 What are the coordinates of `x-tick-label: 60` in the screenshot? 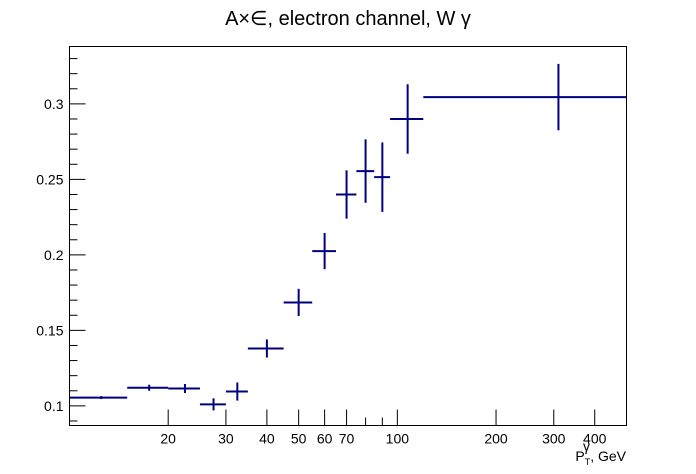 It's located at (325, 439).